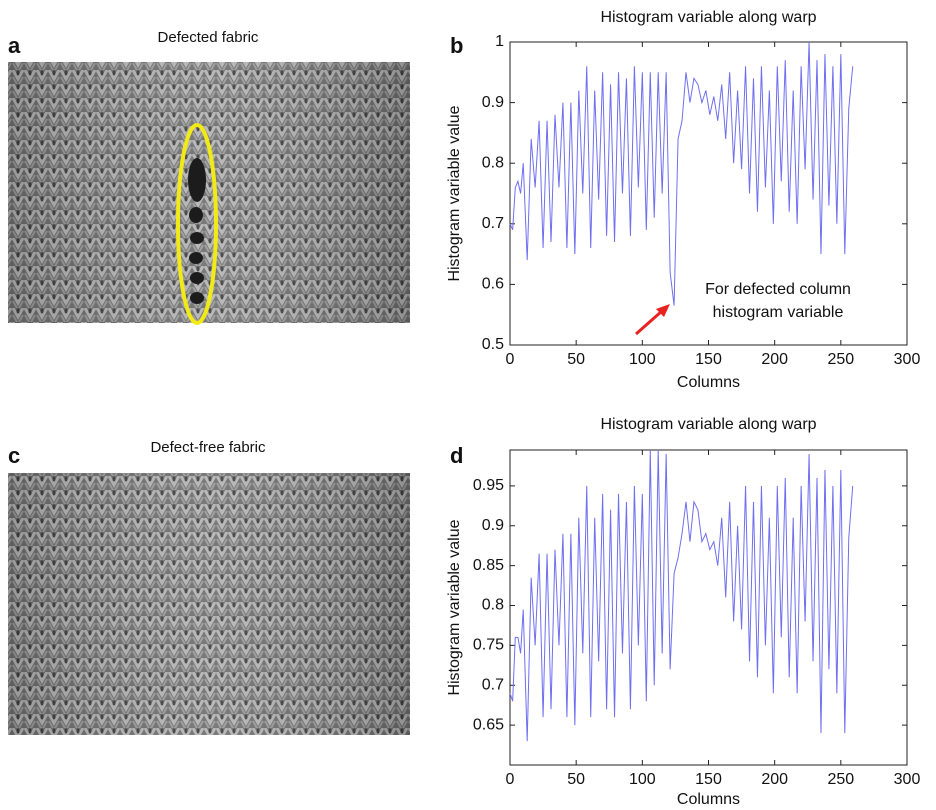 The height and width of the screenshot is (810, 936). I want to click on image-title: Defect-free fabric, so click(208, 447).